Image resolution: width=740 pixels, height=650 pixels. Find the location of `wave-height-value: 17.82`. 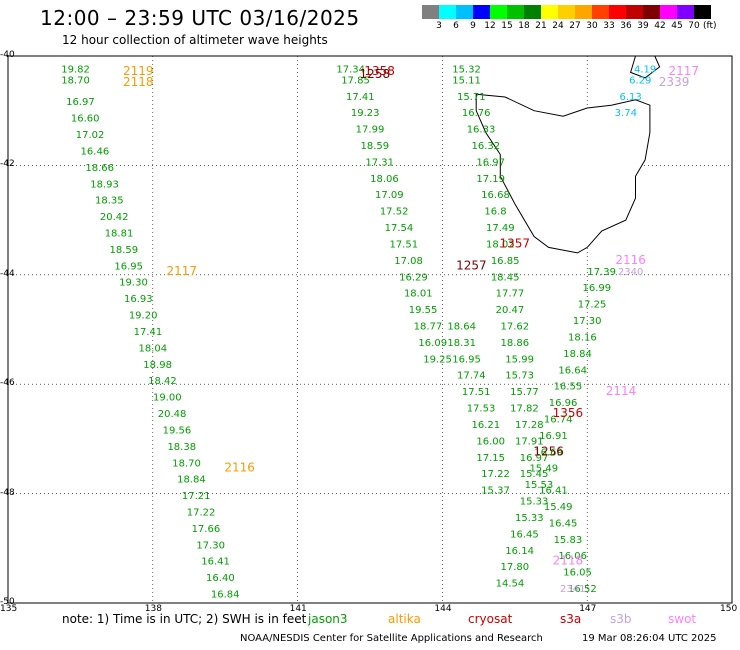

wave-height-value: 17.82 is located at coordinates (524, 409).